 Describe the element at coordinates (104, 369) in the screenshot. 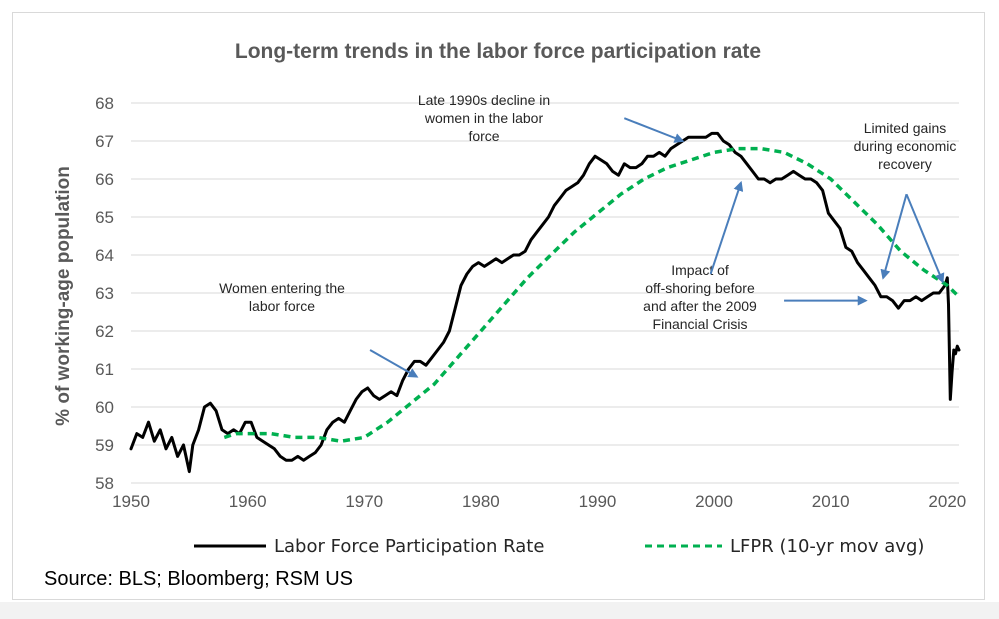

I see `y-tick-label: 61` at that location.